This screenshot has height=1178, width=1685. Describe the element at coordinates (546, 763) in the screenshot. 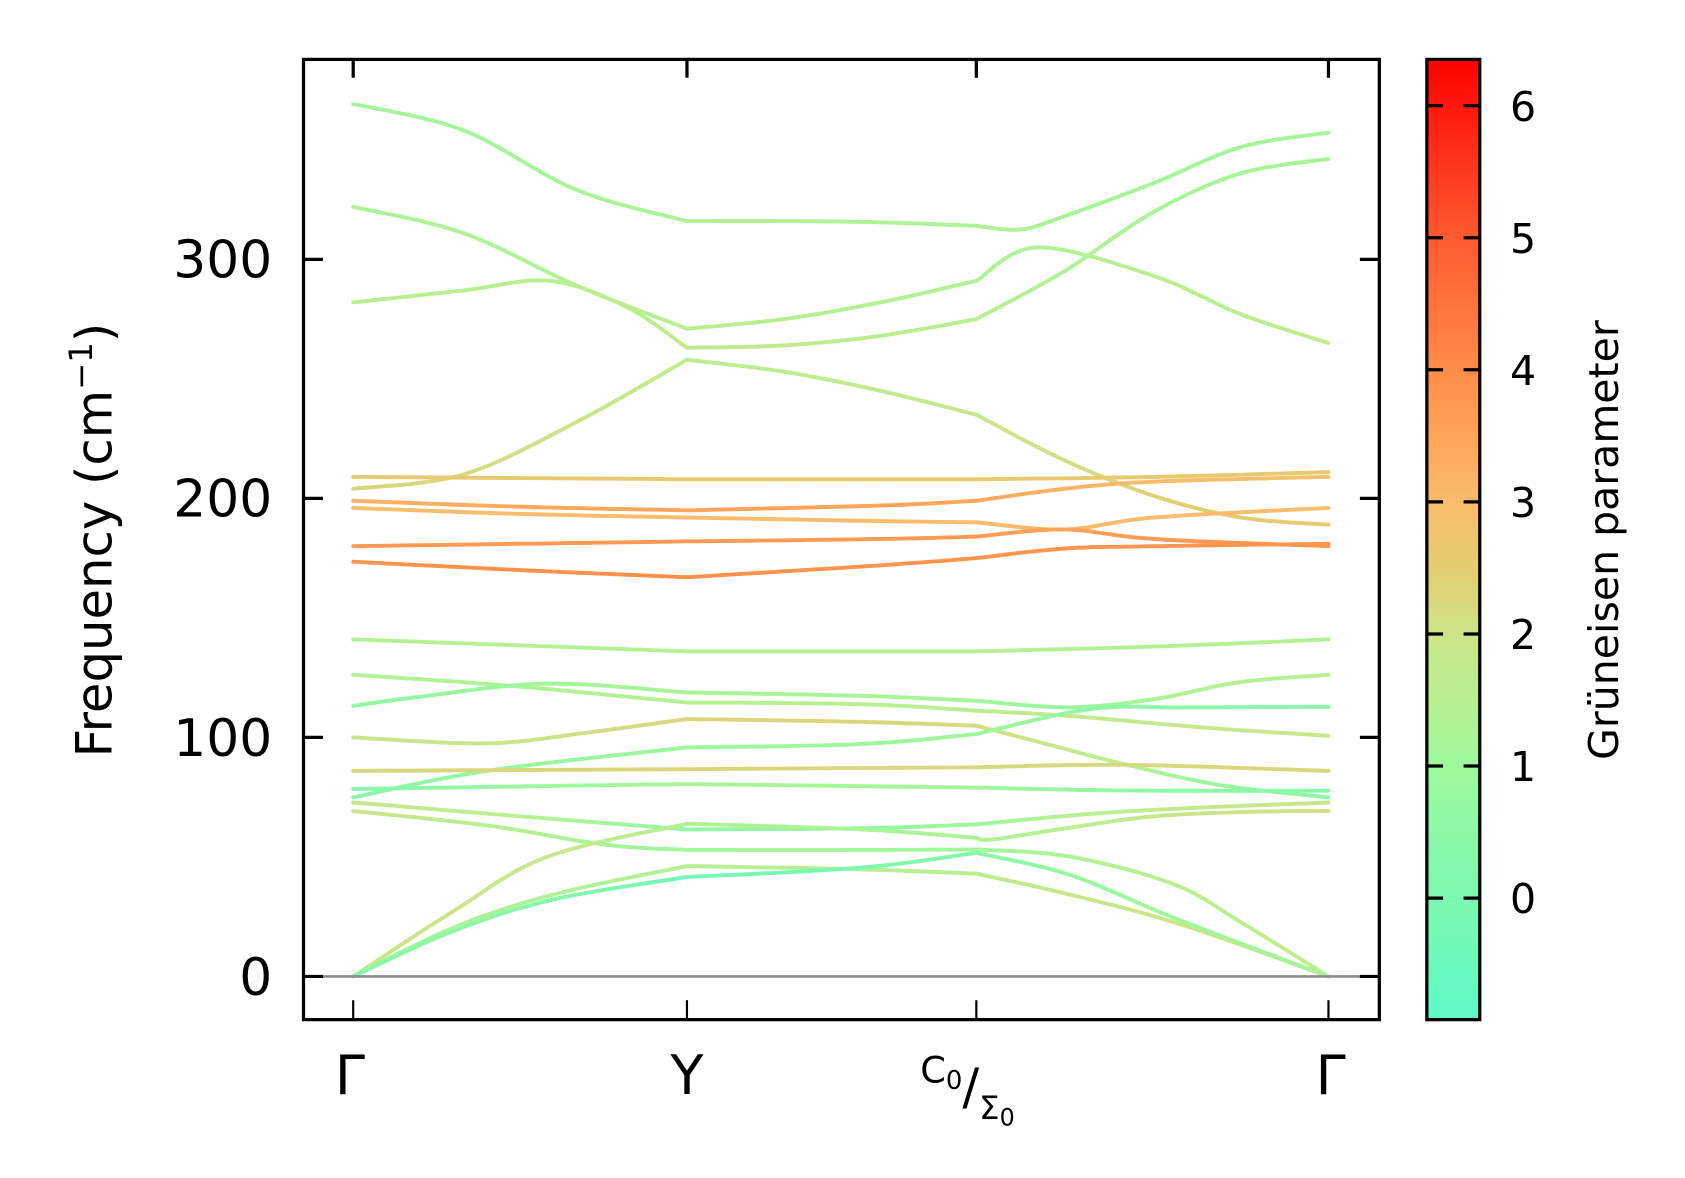

I see `band-14-segment` at that location.